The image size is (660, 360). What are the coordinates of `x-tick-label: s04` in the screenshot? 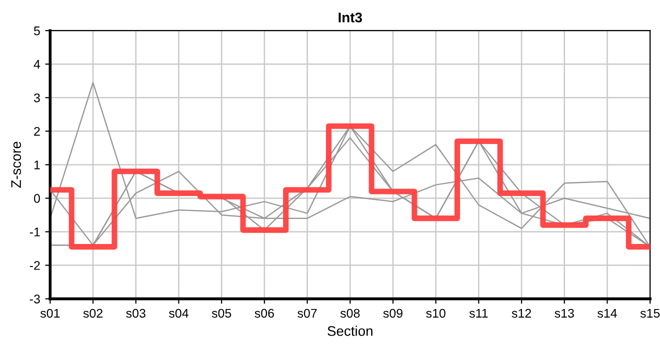 It's located at (178, 313).